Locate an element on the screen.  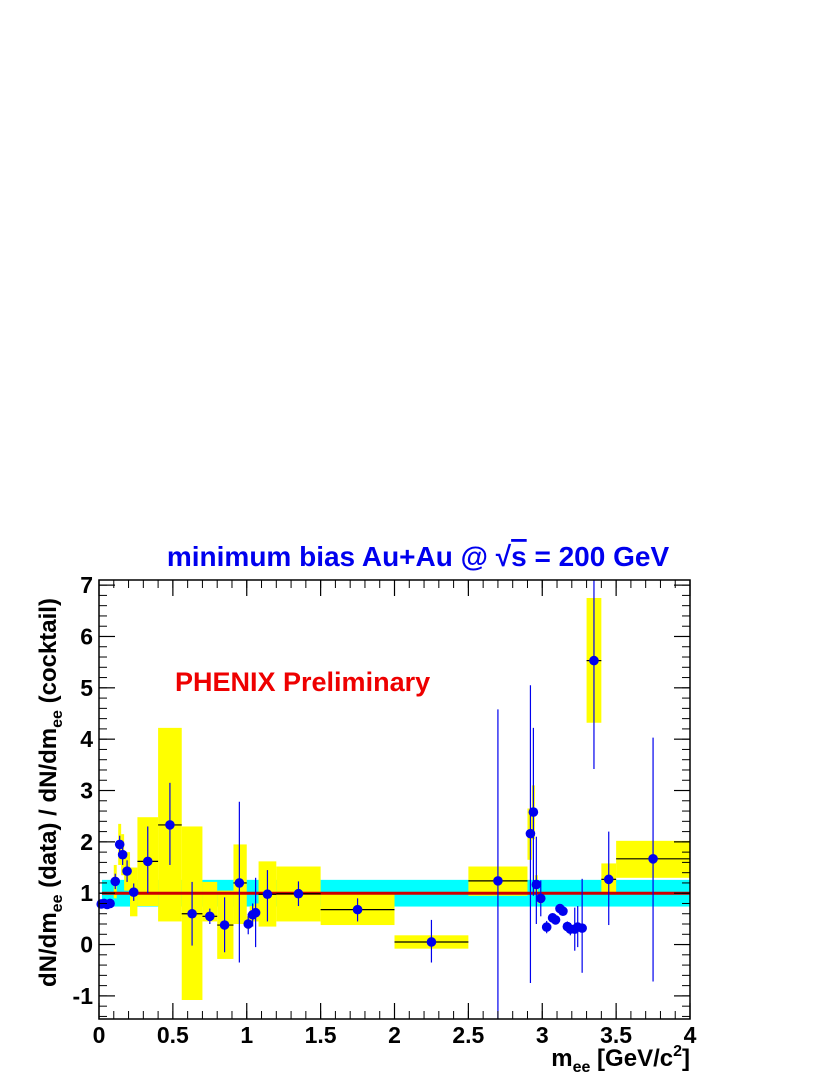
y-tick-label: 7 is located at coordinates (86, 585).